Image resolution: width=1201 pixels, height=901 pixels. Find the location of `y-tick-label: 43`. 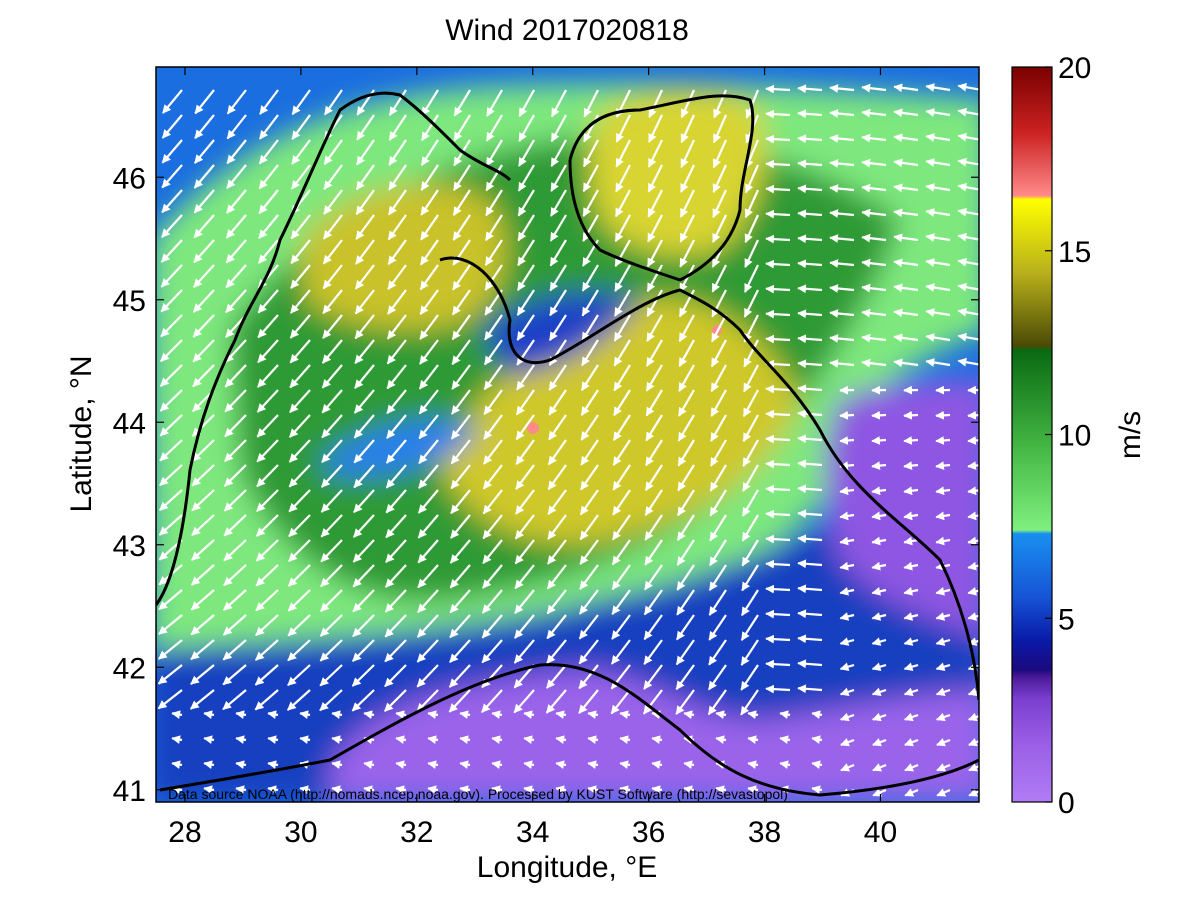

y-tick-label: 43 is located at coordinates (129, 546).